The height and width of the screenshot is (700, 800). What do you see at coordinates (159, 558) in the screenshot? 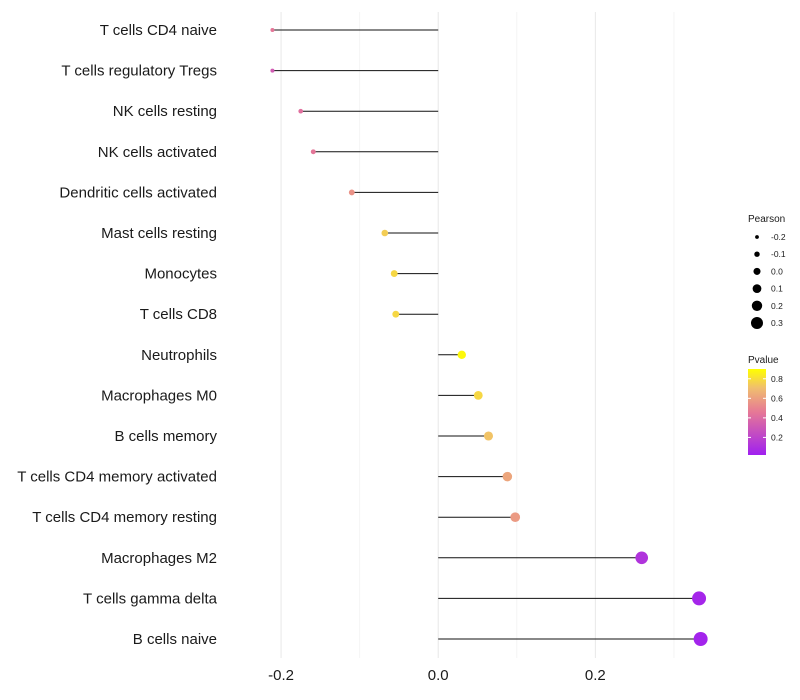
I see `category-label: Macrophages M2` at bounding box center [159, 558].